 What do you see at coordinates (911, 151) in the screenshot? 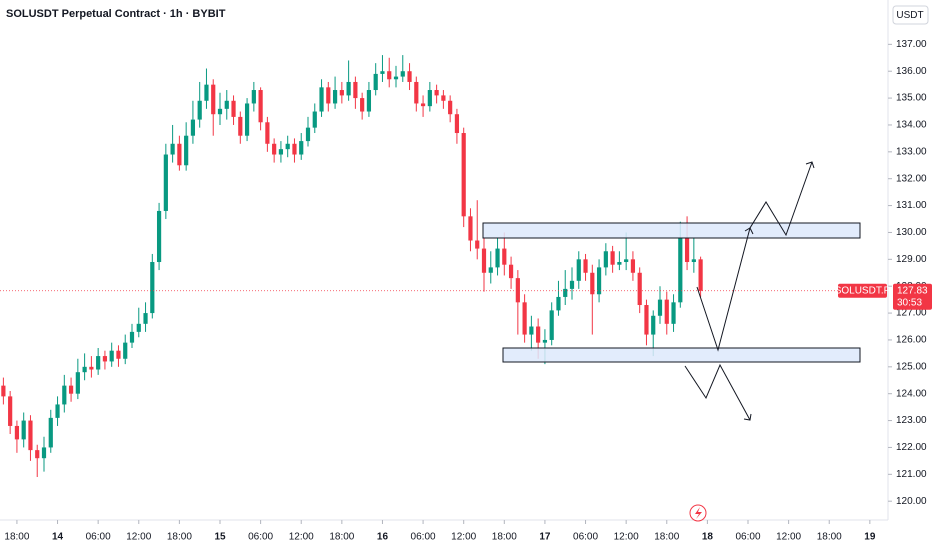
I see `y-tick-label: 133.00` at bounding box center [911, 151].